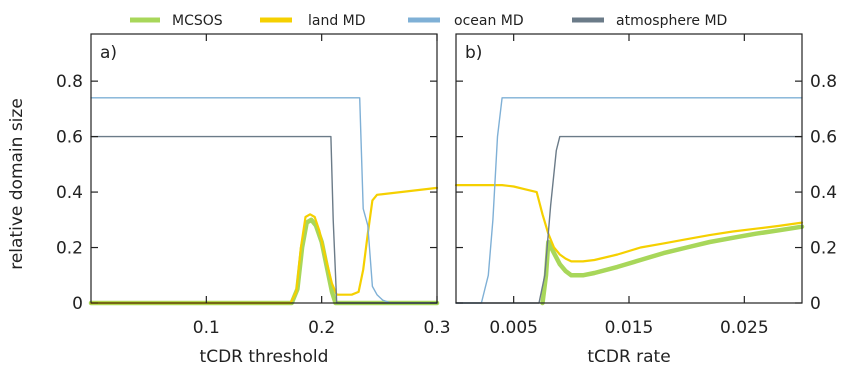 This screenshot has width=848, height=366. I want to click on y-tick-label-b-2: 0.4, so click(823, 193).